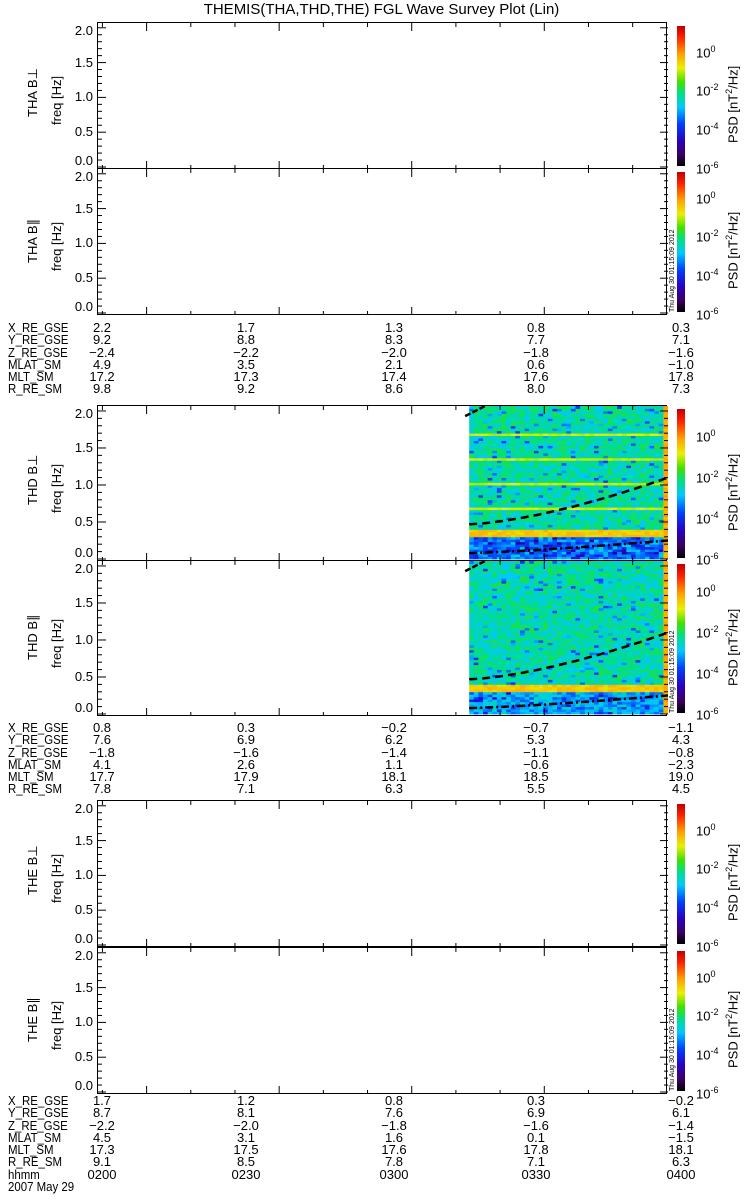 The width and height of the screenshot is (750, 1200). I want to click on ephemeris-value: −1.0, so click(681, 364).